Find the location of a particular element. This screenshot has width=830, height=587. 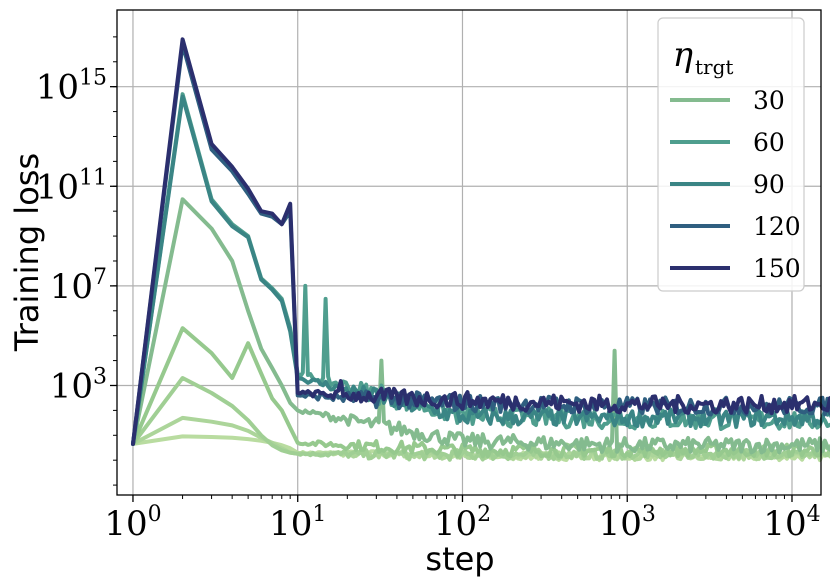

y-tick-label: 10¹⁵ is located at coordinates (71, 87).